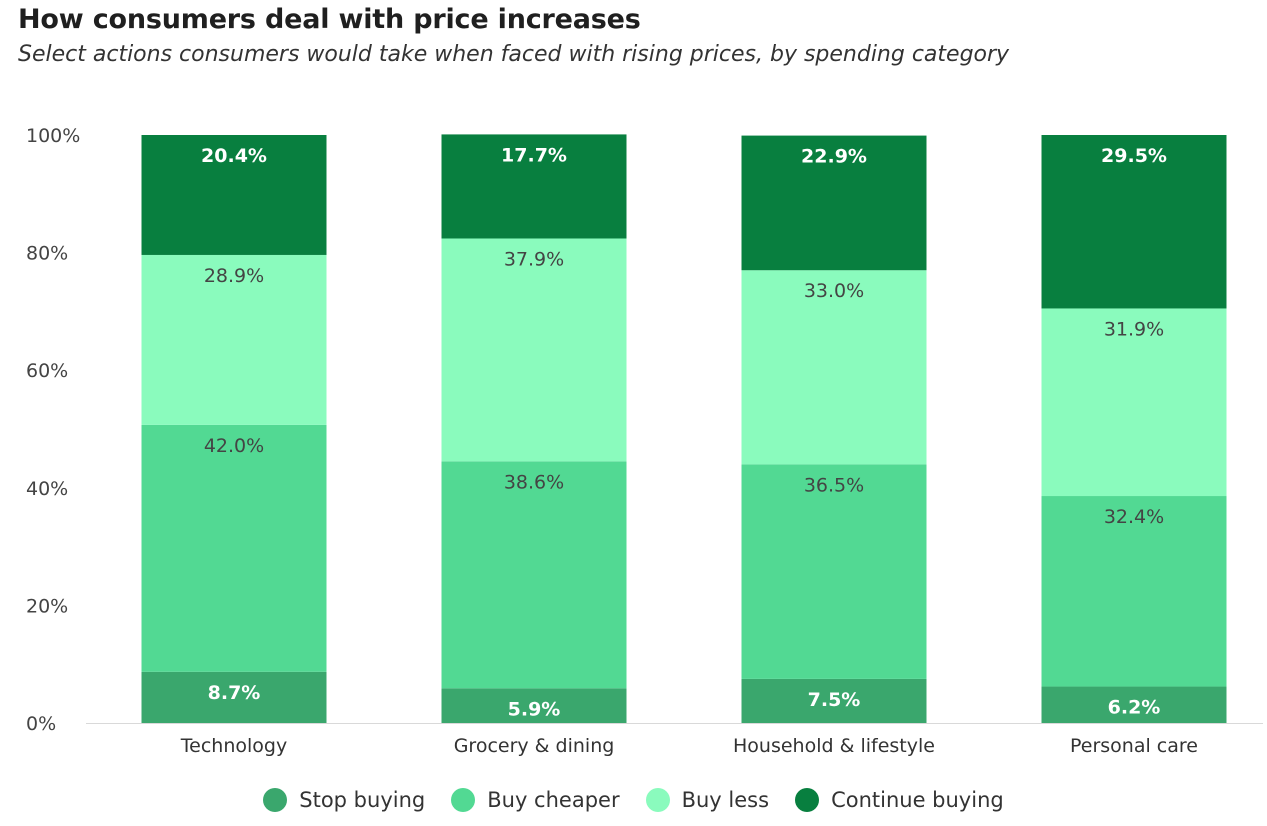 This screenshot has height=826, width=1267. What do you see at coordinates (329, 19) in the screenshot?
I see `chart-title: How consumers deal with price increases` at bounding box center [329, 19].